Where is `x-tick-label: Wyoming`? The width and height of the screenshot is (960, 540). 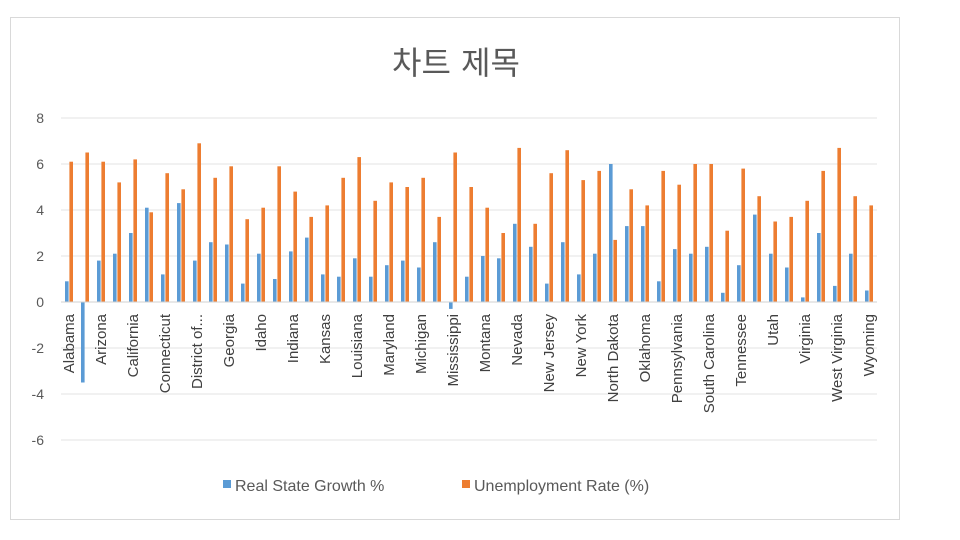
x-tick-label: Wyoming is located at coordinates (869, 345).